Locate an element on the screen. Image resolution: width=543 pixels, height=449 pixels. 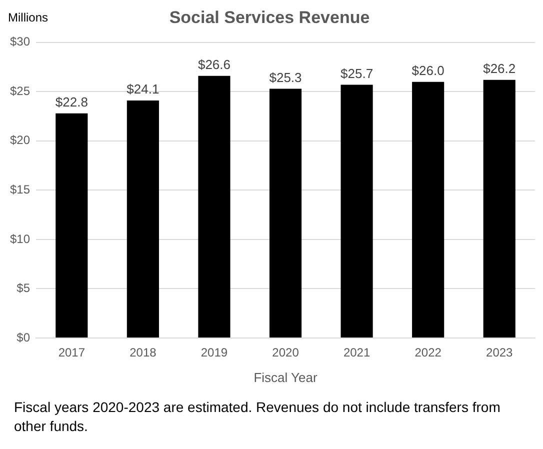
x-tick-label: 2018 is located at coordinates (143, 353).